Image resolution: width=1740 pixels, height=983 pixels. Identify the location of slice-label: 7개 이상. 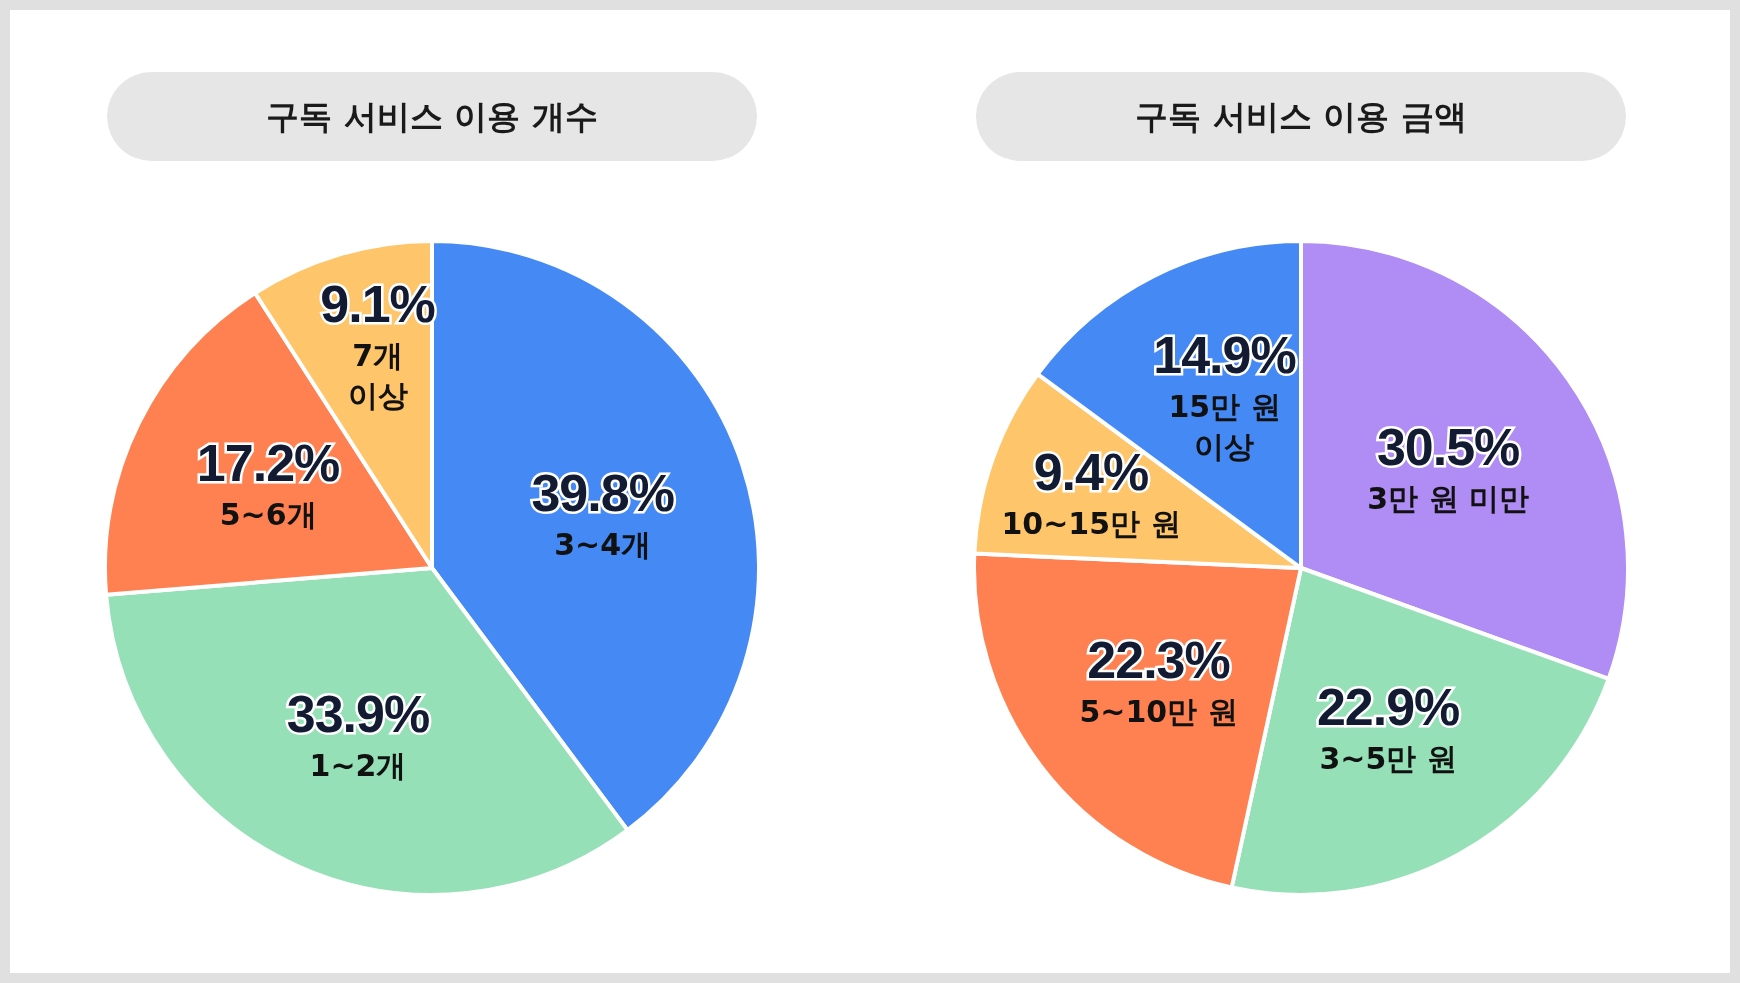
(377, 376).